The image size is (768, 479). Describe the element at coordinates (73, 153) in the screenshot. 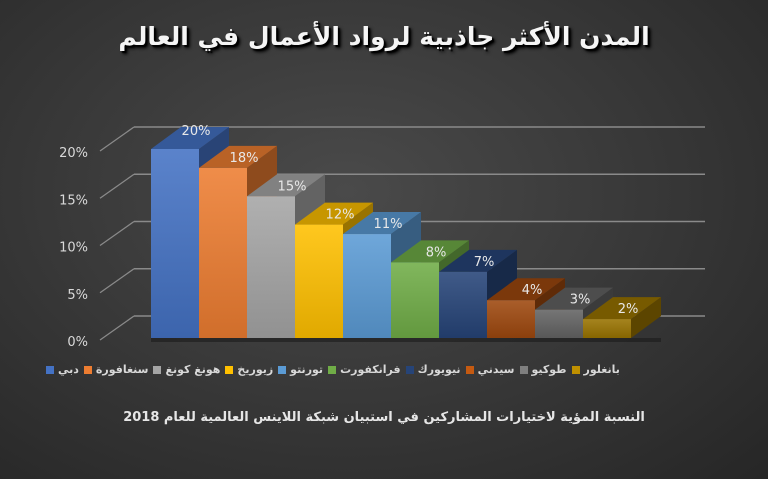

I see `y-tick-label: 20%` at that location.